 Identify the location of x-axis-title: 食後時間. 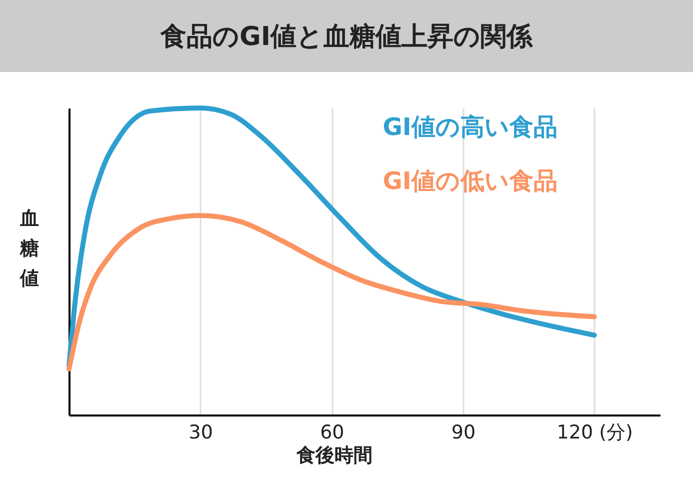
(334, 455).